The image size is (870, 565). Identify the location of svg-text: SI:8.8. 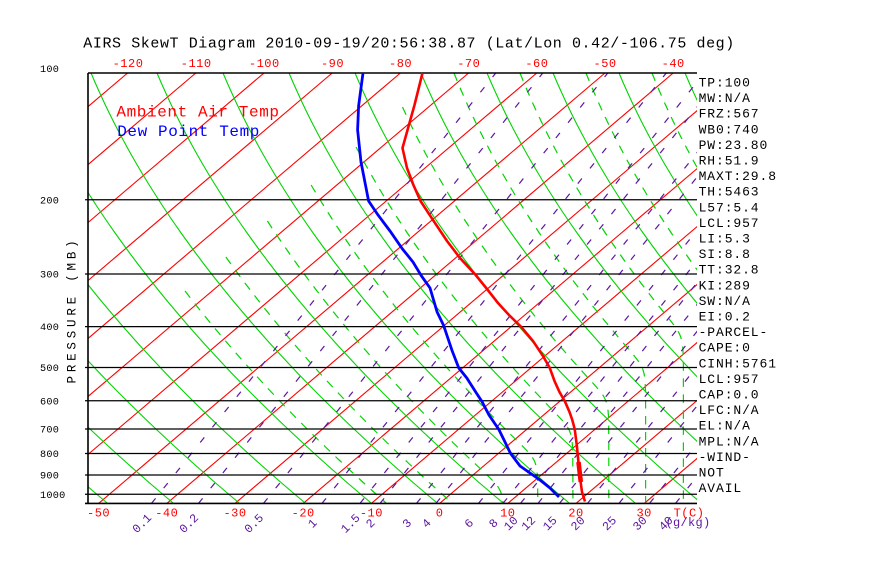
(725, 254).